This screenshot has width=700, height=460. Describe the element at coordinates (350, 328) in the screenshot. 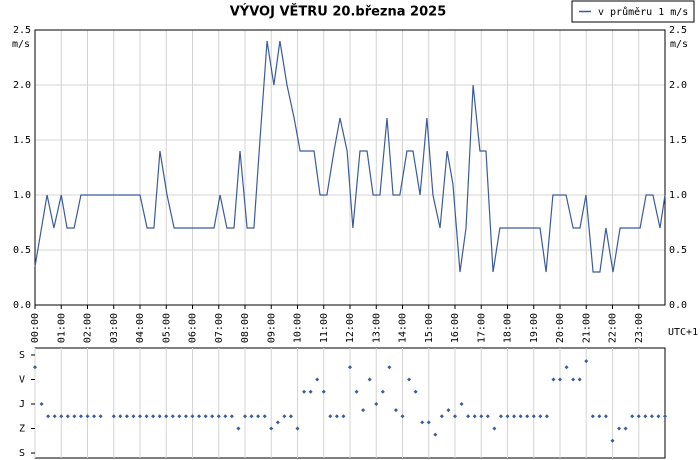

I see `x-tick-label: 12:00` at that location.